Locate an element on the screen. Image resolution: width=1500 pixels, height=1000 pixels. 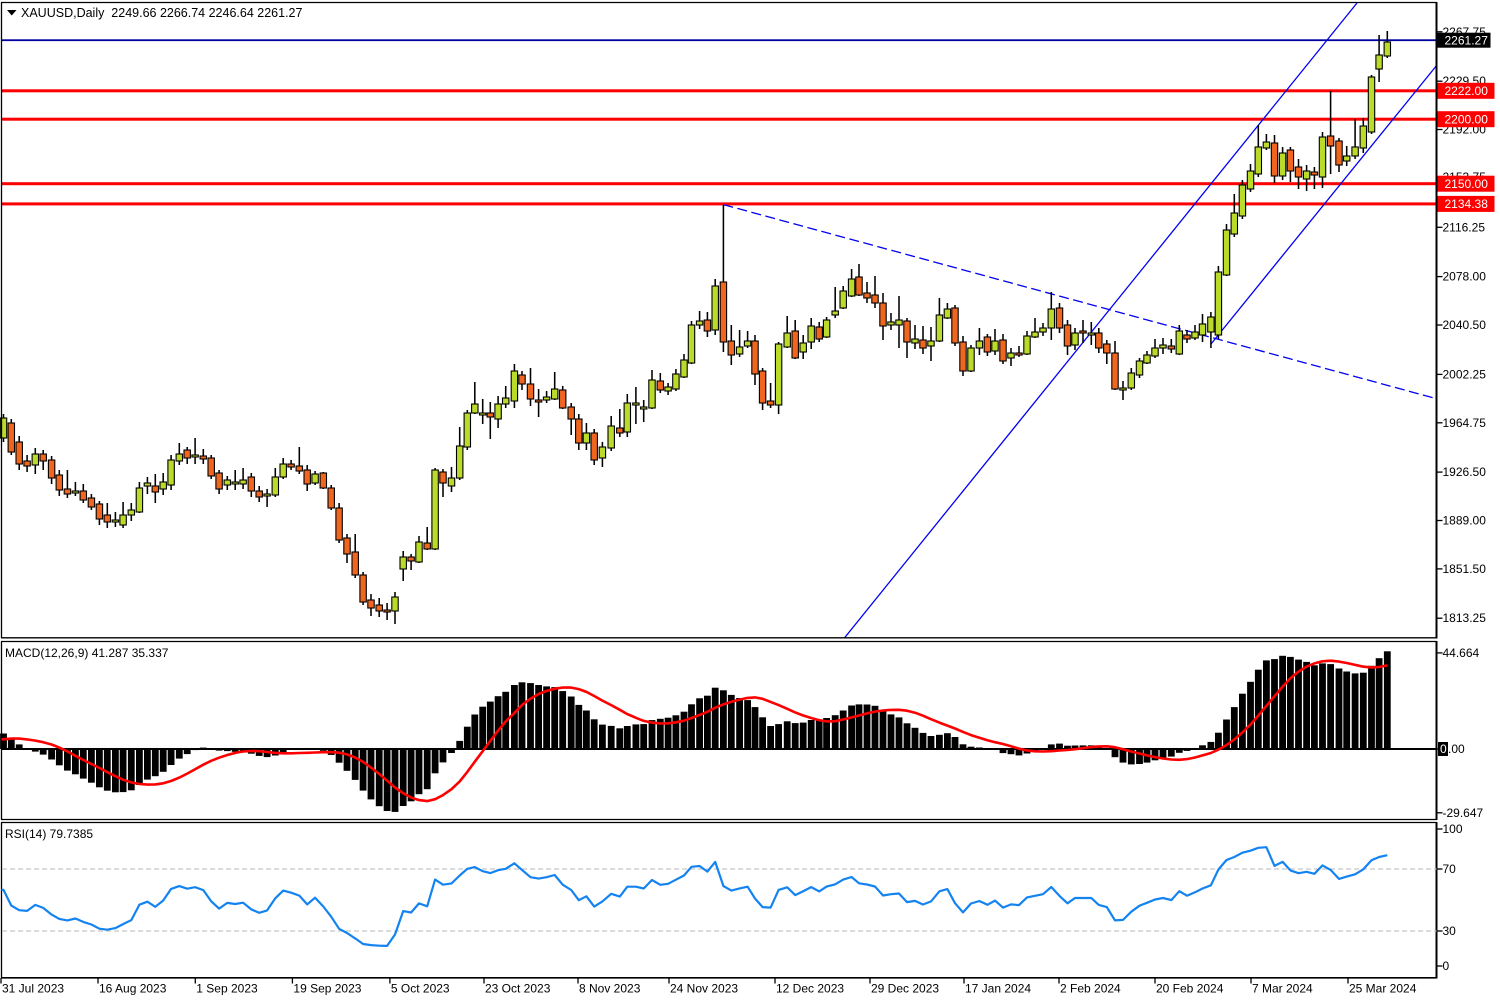
svg-text: 12 Dec 2023 is located at coordinates (810, 989).